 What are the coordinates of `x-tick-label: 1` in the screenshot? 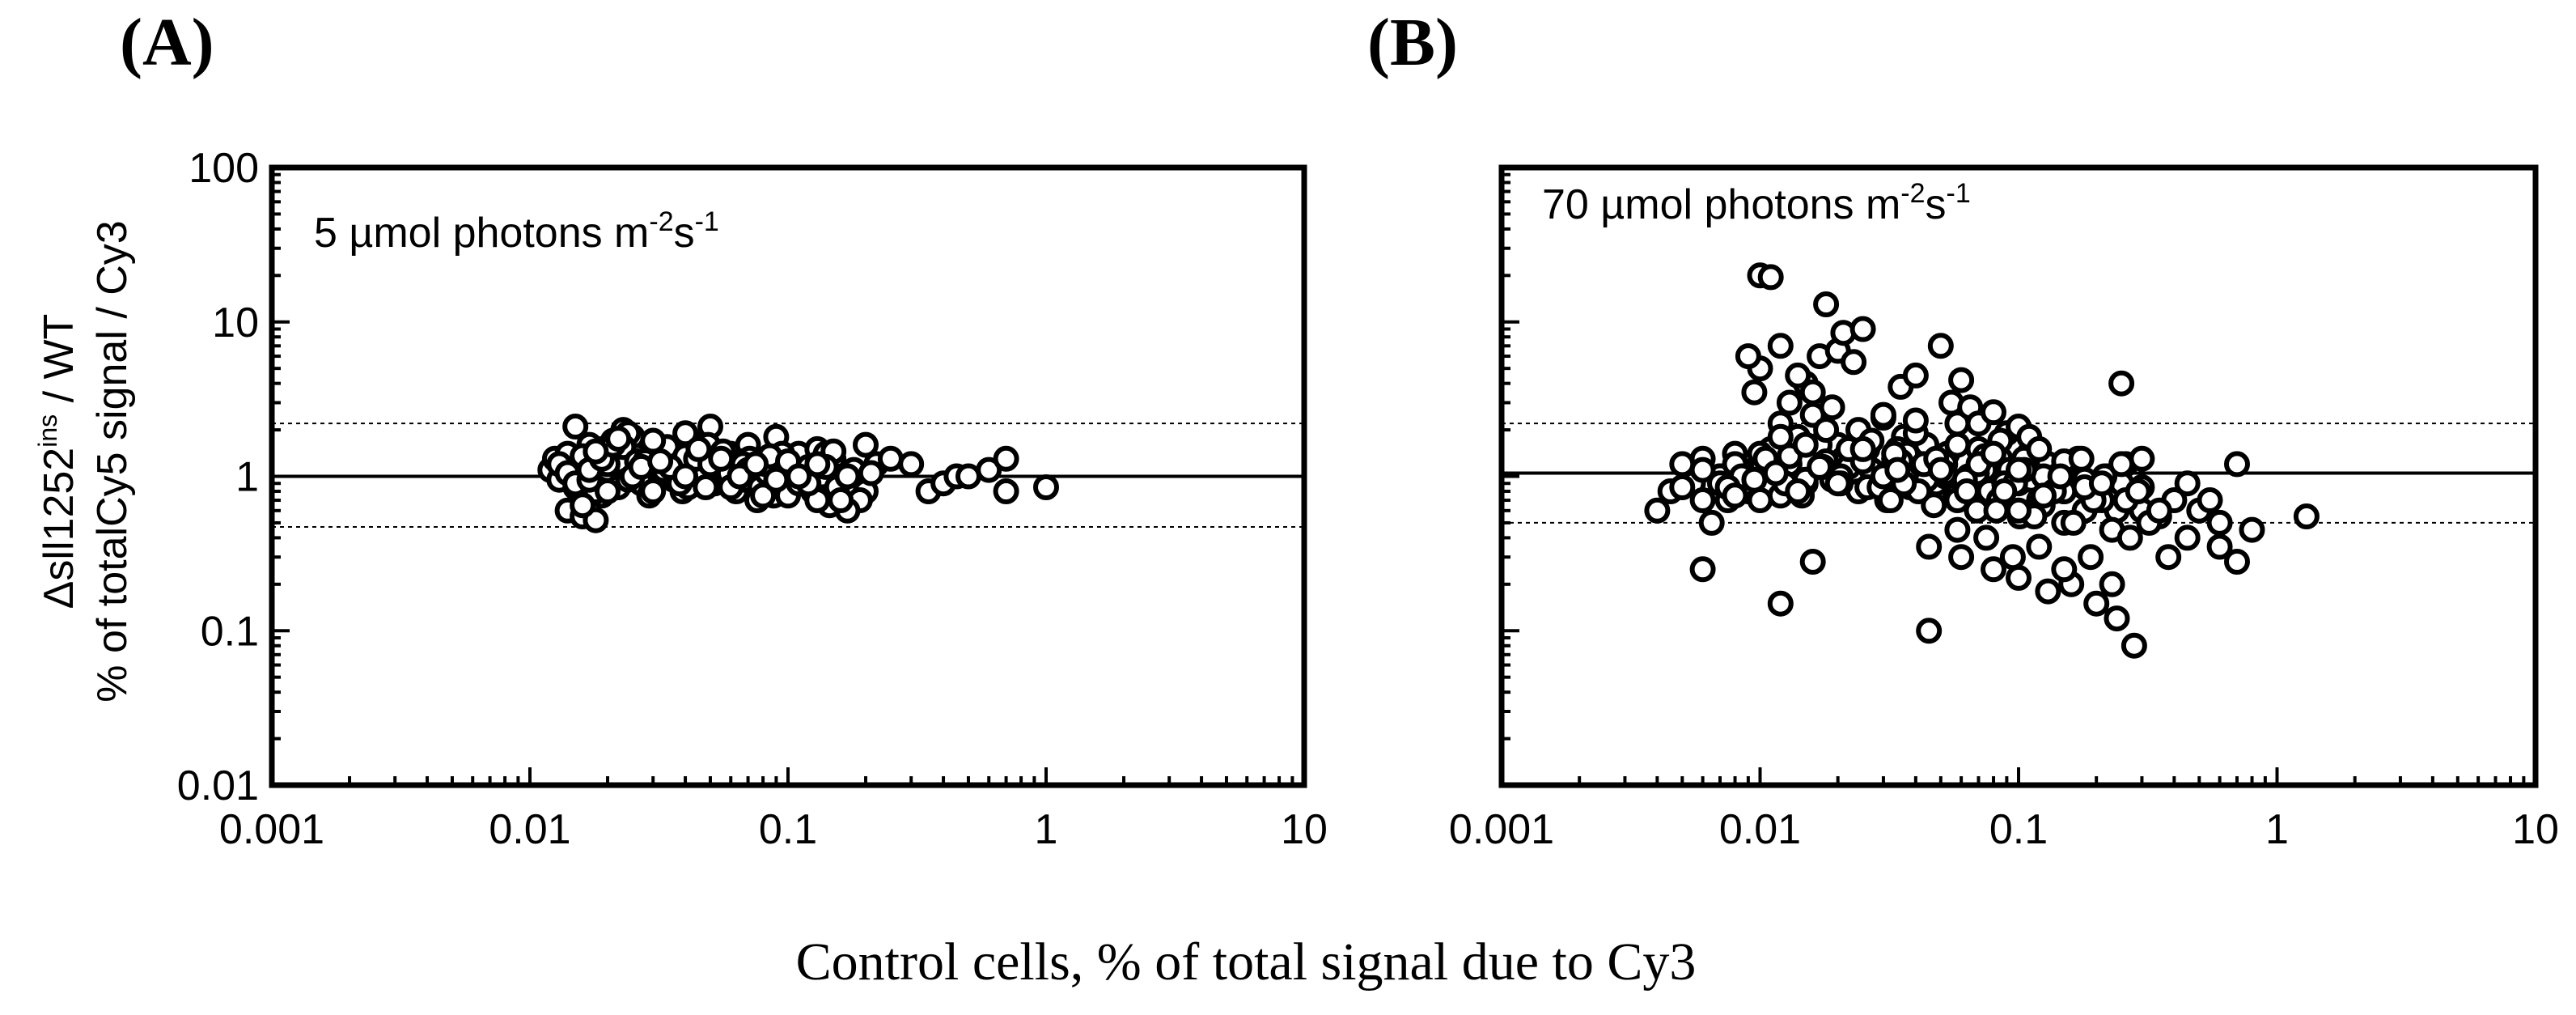 It's located at (1046, 830).